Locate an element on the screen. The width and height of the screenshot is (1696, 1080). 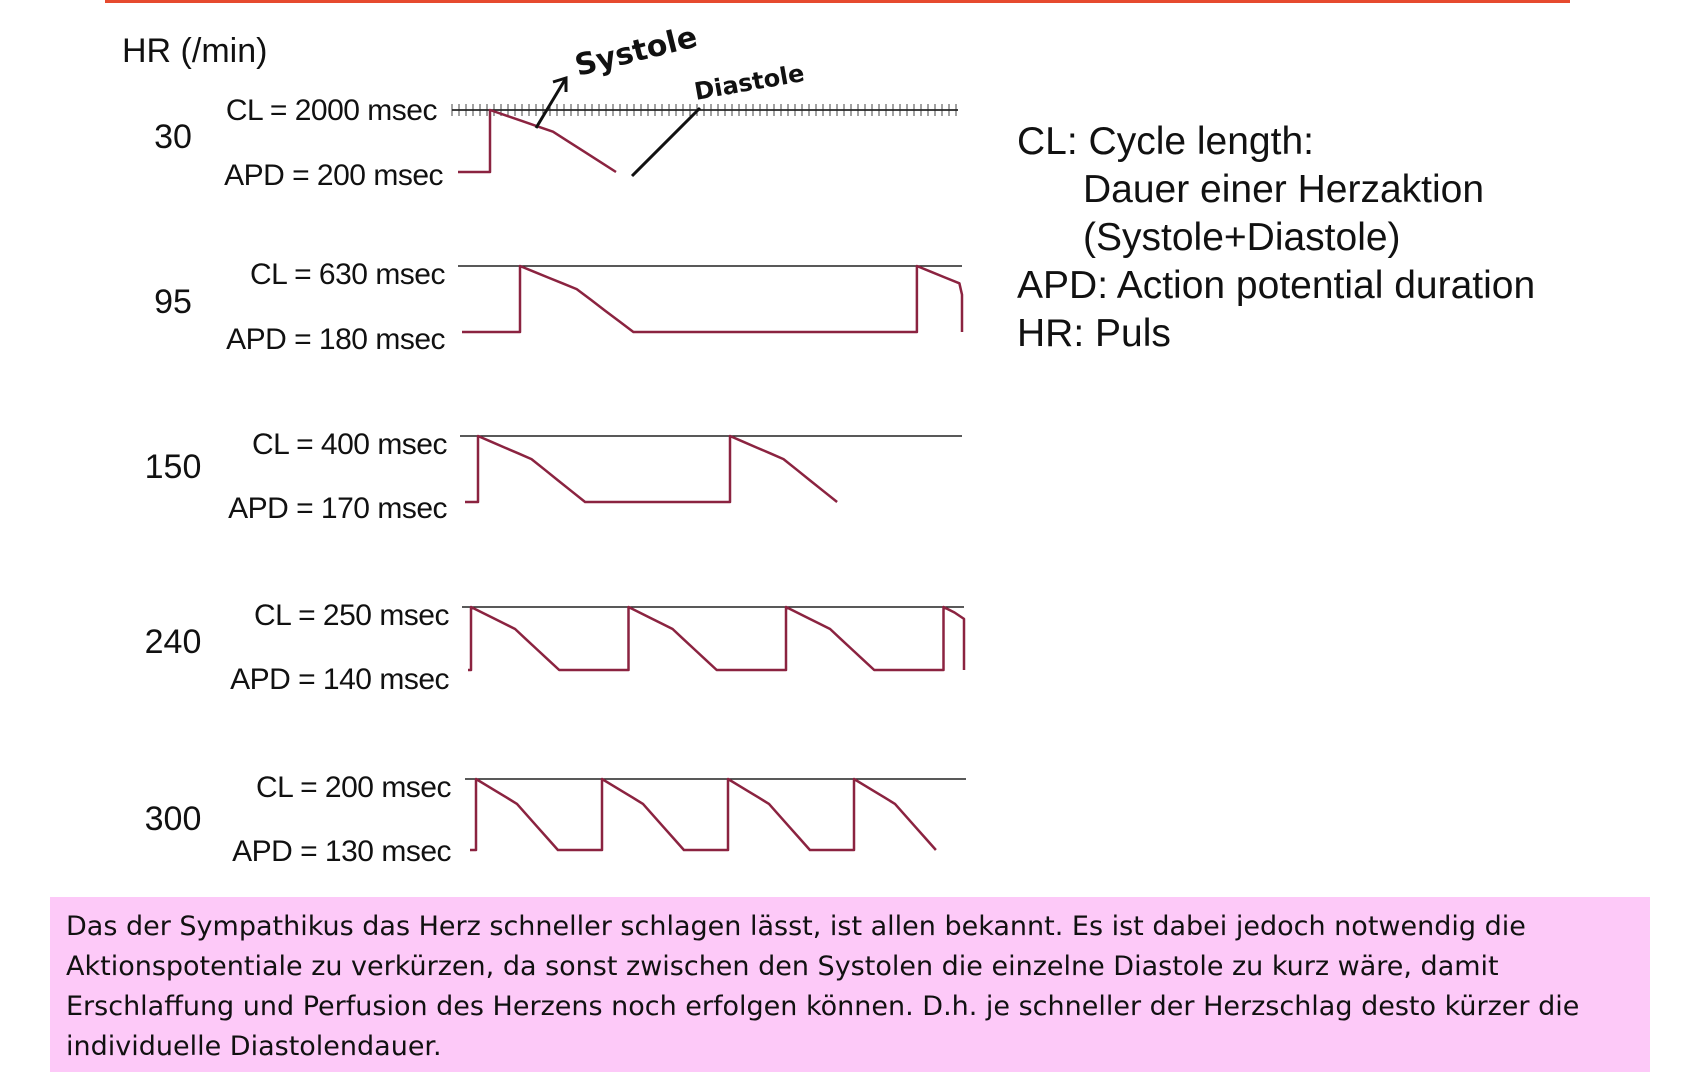
hr-value-240: 240 is located at coordinates (173, 642).